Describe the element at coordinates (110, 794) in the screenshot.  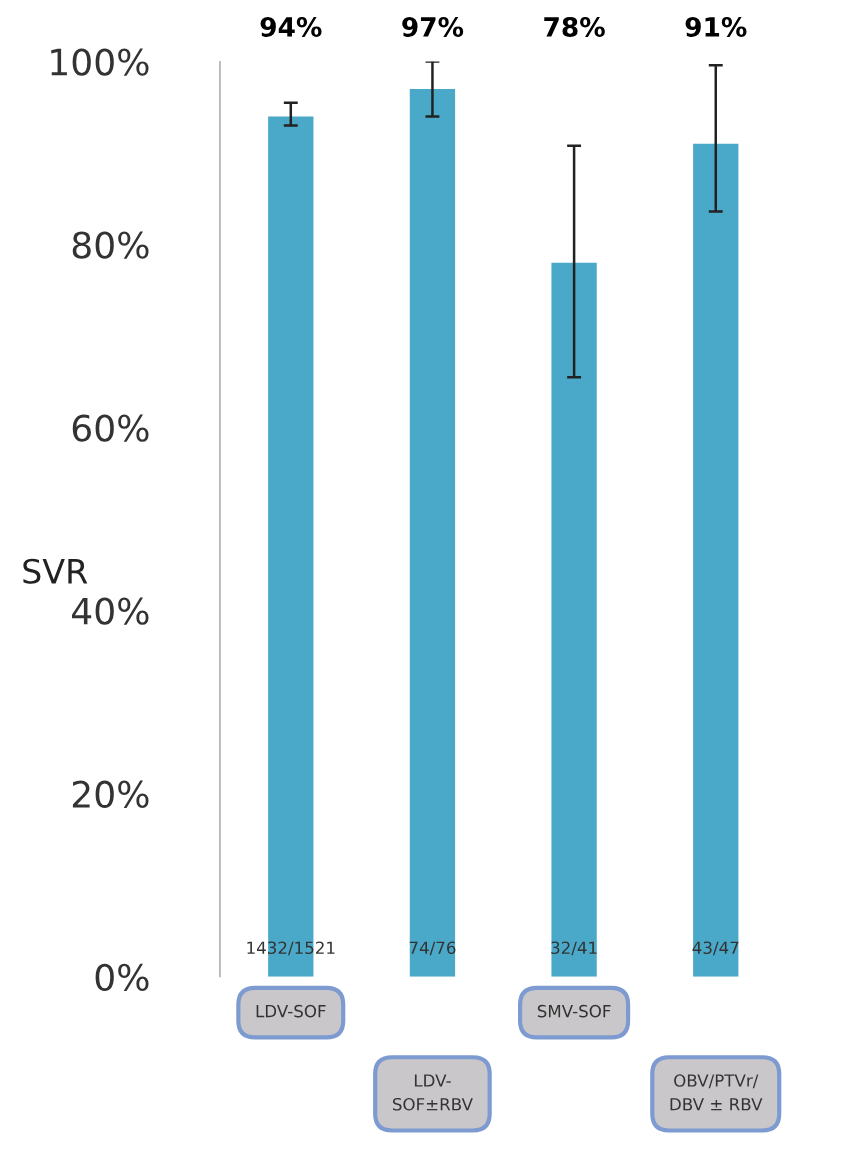
I see `y-tick-label: 20%` at that location.